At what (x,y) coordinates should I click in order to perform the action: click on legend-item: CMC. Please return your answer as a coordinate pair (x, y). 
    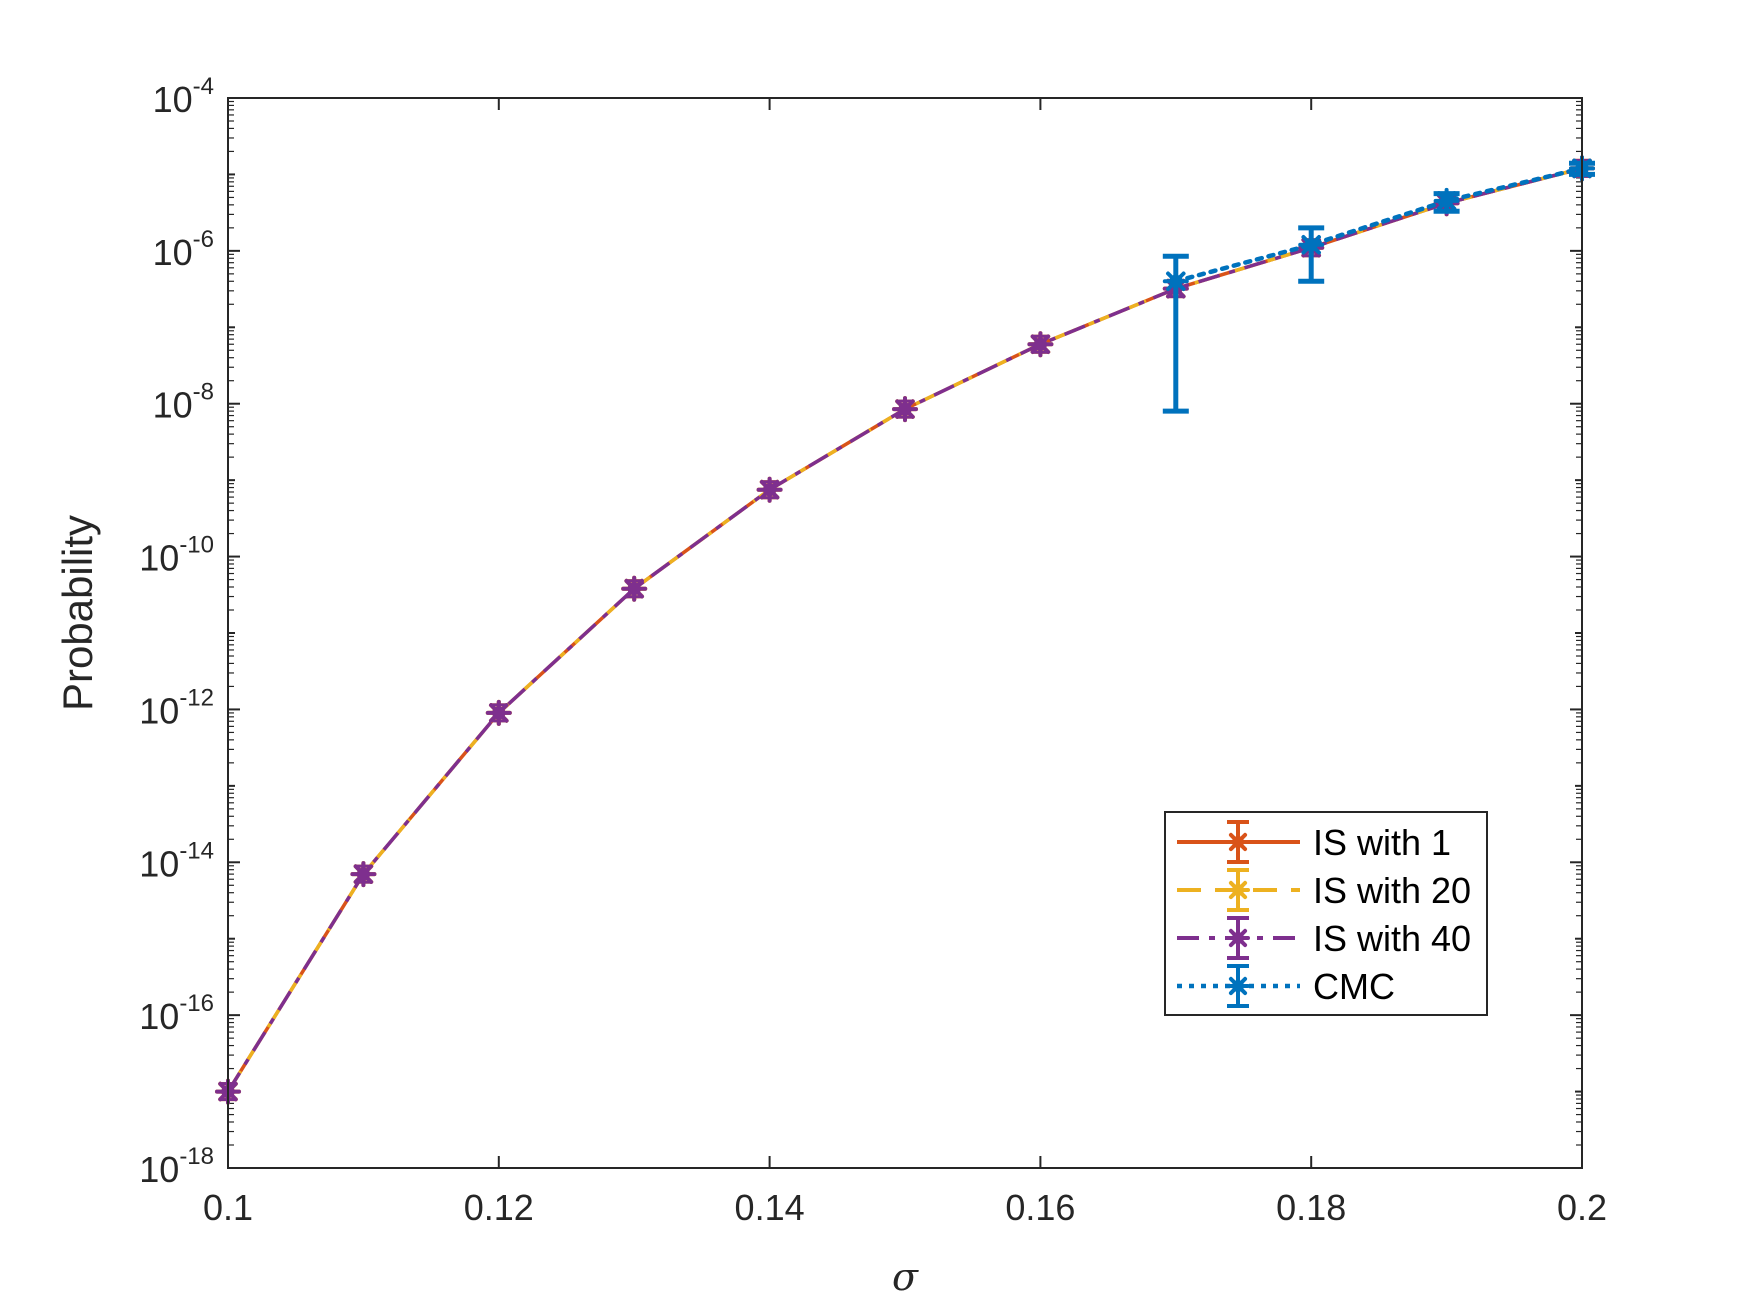
    Looking at the image, I should click on (1286, 986).